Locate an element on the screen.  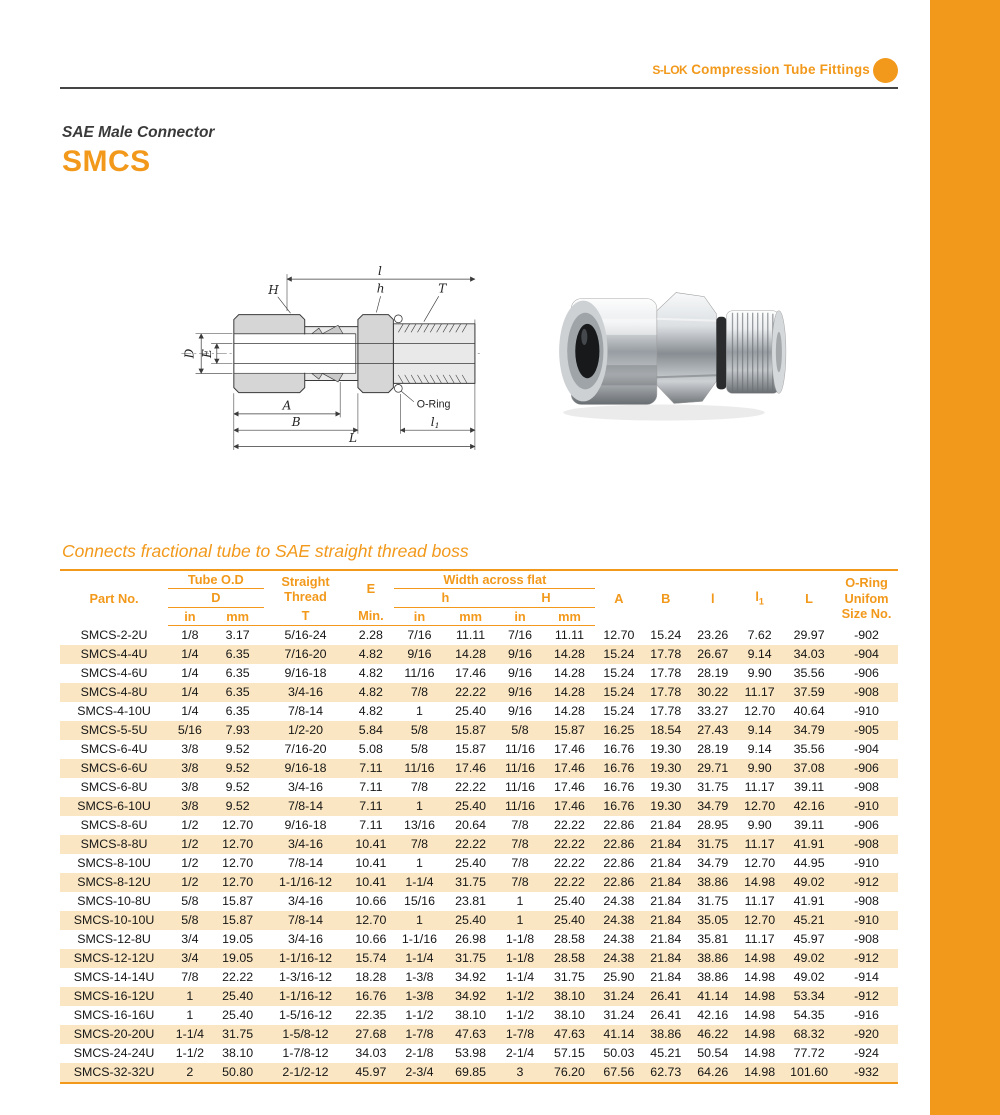
table-cell: 34.92 is located at coordinates (471, 977).